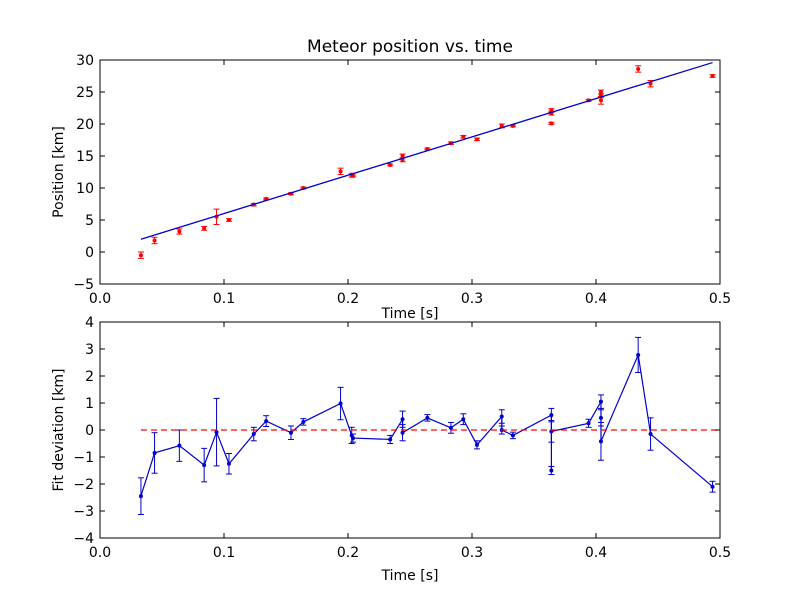  I want to click on deviation-ytick-label: −3, so click(83, 512).